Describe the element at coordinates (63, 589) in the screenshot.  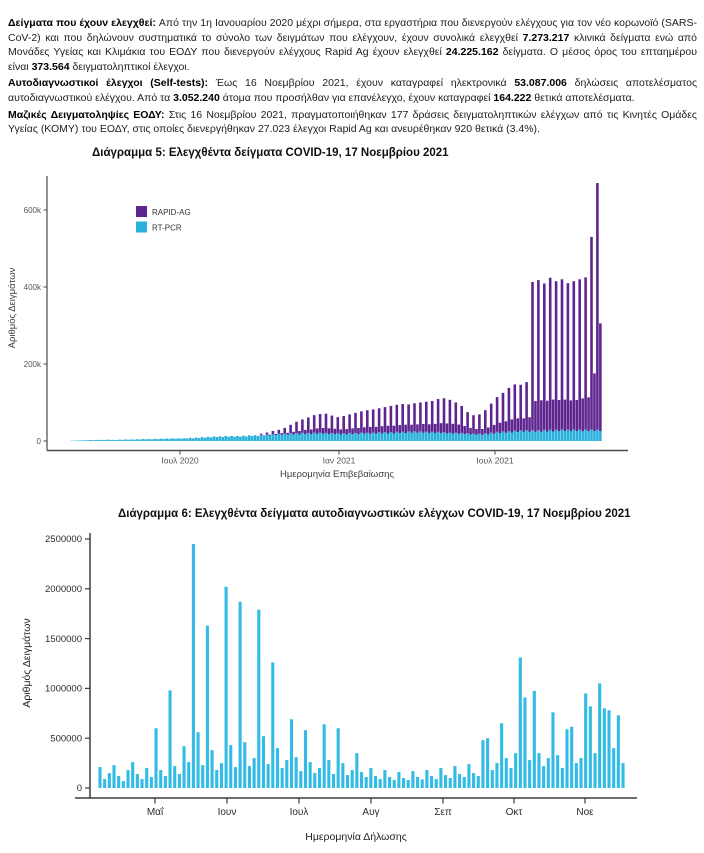
I see `svg-text: 2000000` at that location.